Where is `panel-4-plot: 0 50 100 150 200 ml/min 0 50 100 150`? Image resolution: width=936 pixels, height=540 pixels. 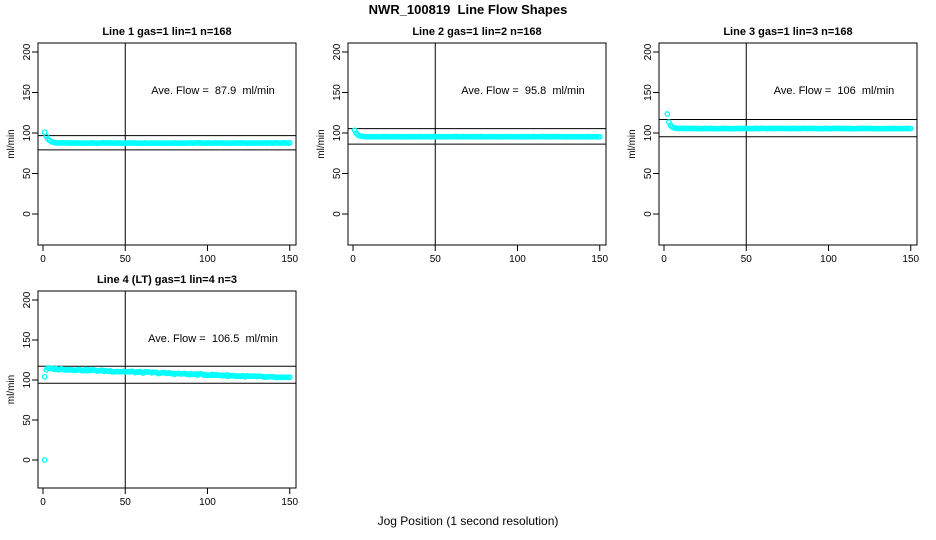
panel-4-plot: 0 50 100 150 200 ml/min 0 50 100 150 is located at coordinates (152, 399).